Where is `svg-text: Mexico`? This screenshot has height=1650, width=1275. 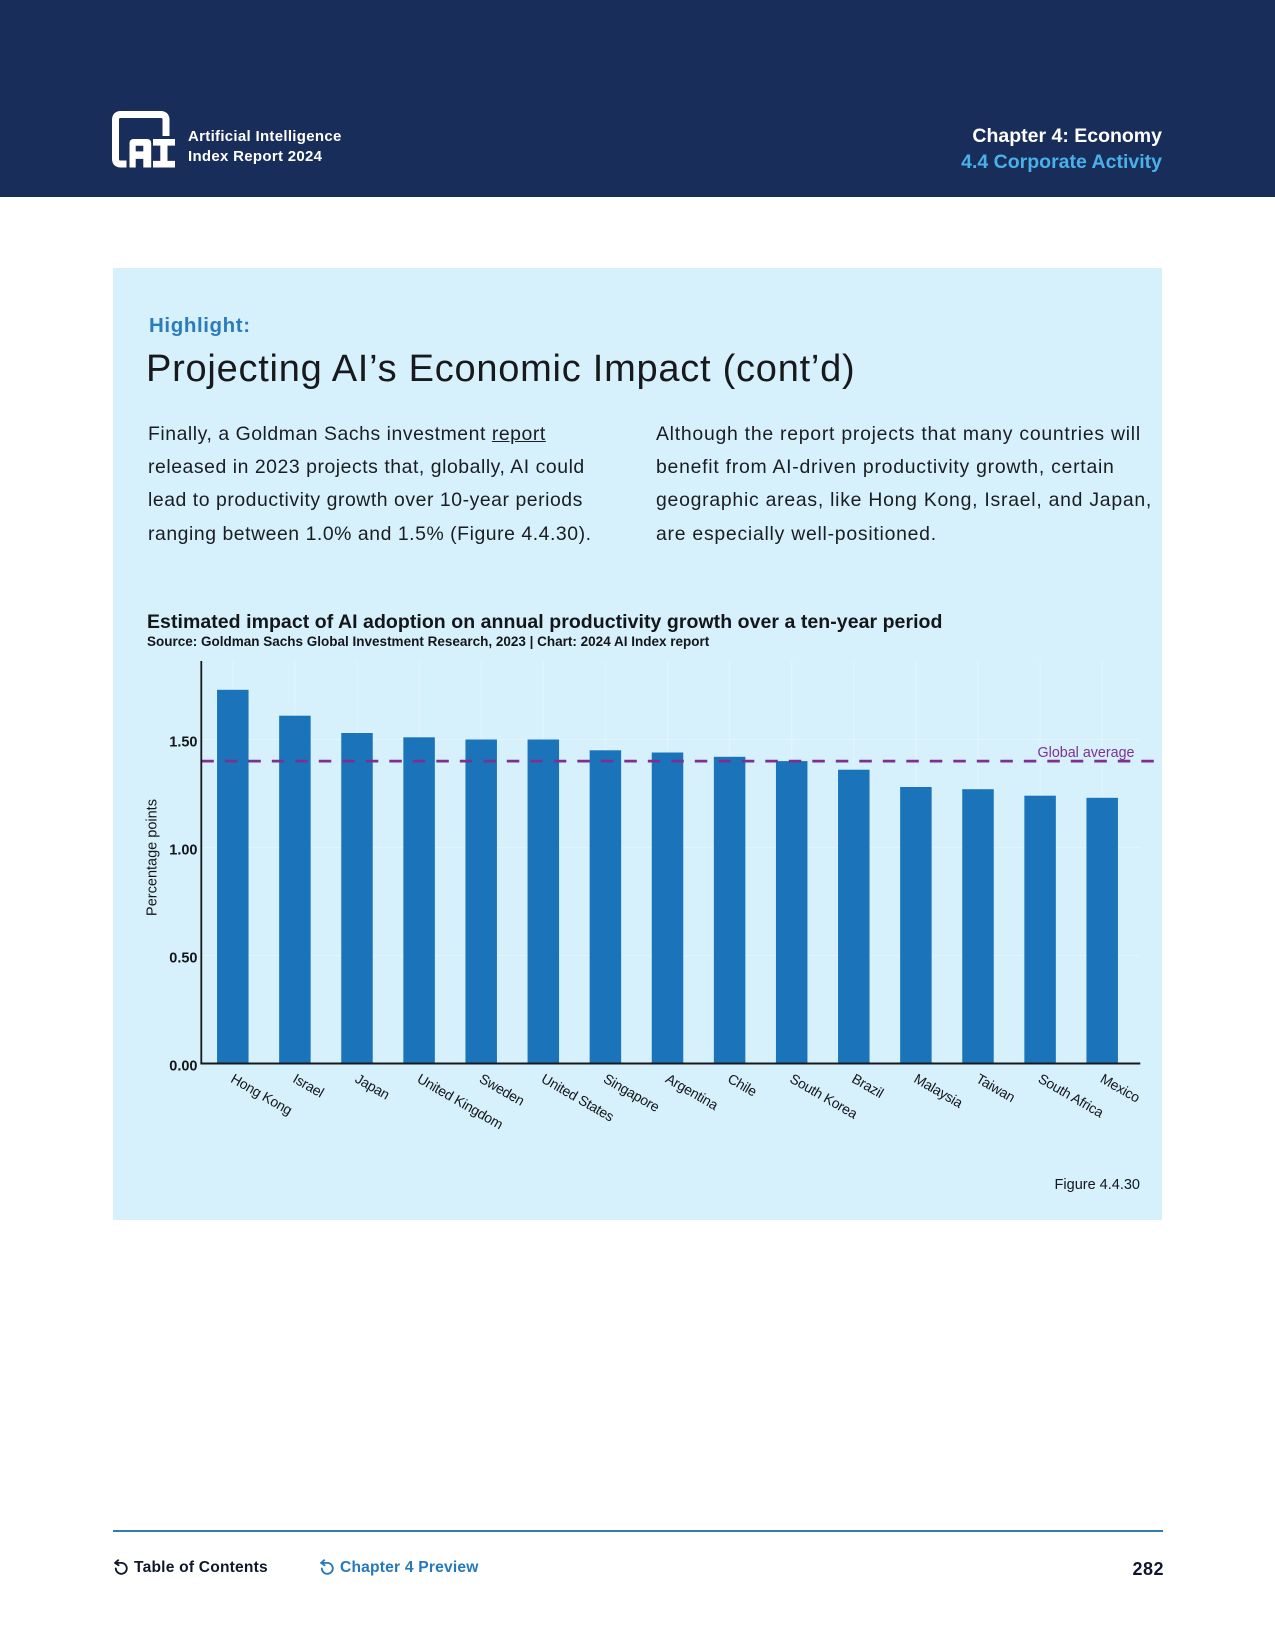
svg-text: Mexico is located at coordinates (1121, 1088).